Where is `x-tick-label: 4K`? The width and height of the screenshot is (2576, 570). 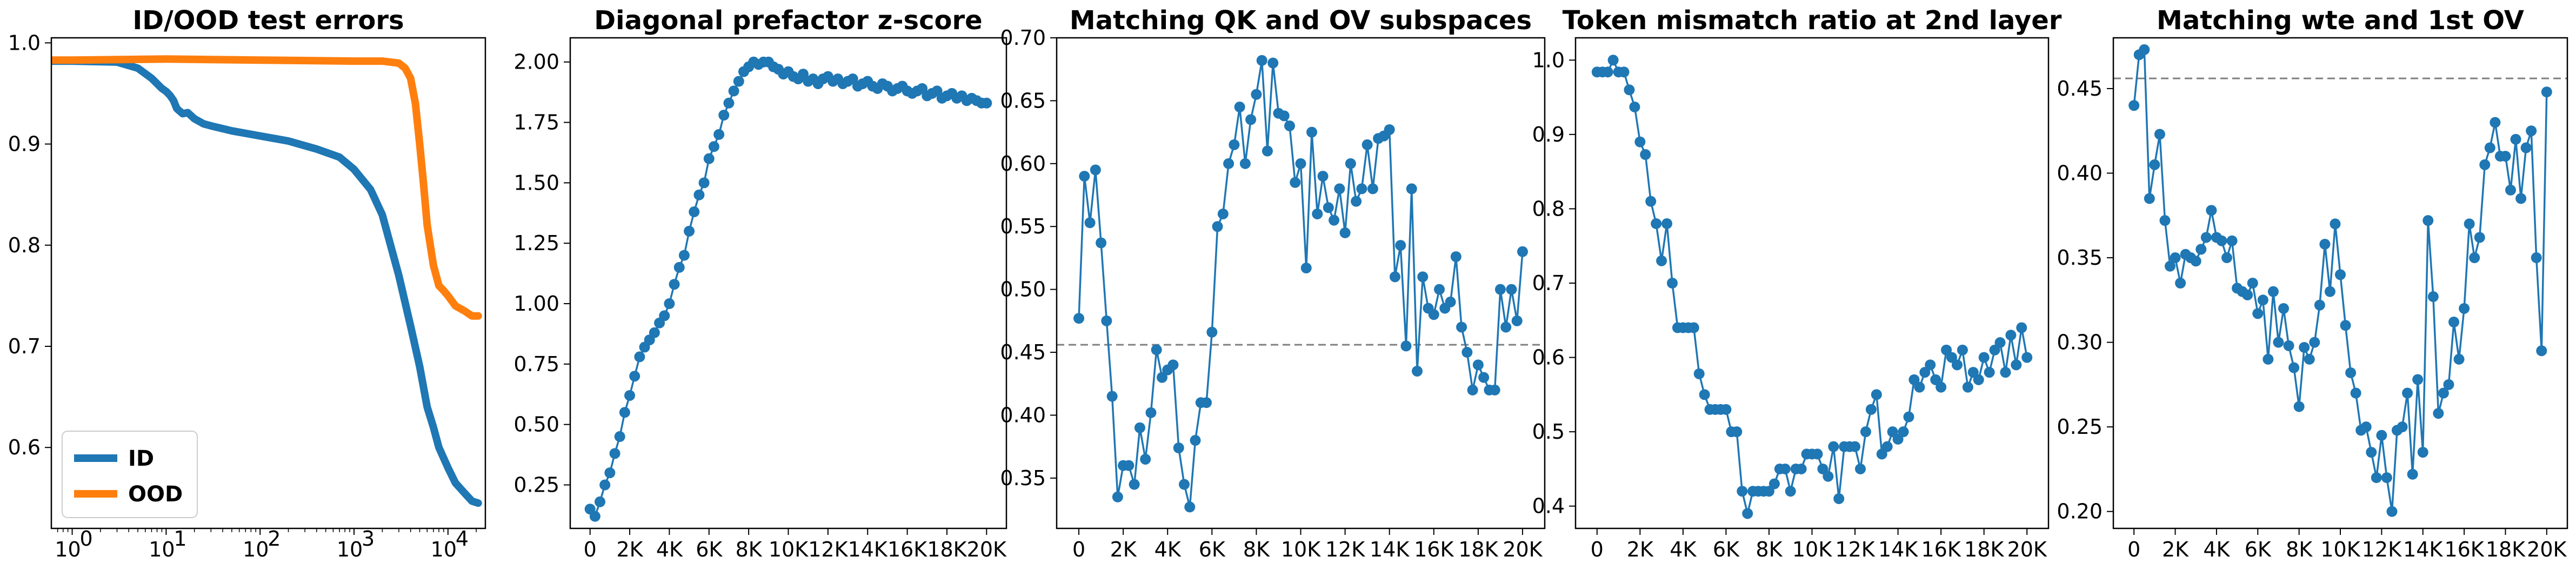
x-tick-label: 4K is located at coordinates (2216, 549).